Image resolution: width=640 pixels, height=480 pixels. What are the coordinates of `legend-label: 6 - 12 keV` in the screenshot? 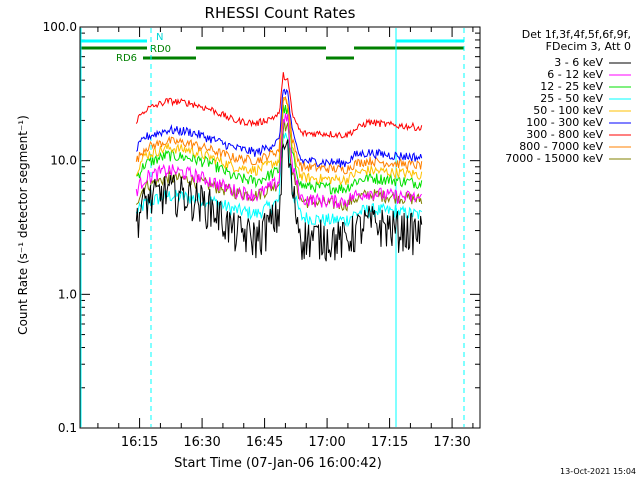 It's located at (575, 74).